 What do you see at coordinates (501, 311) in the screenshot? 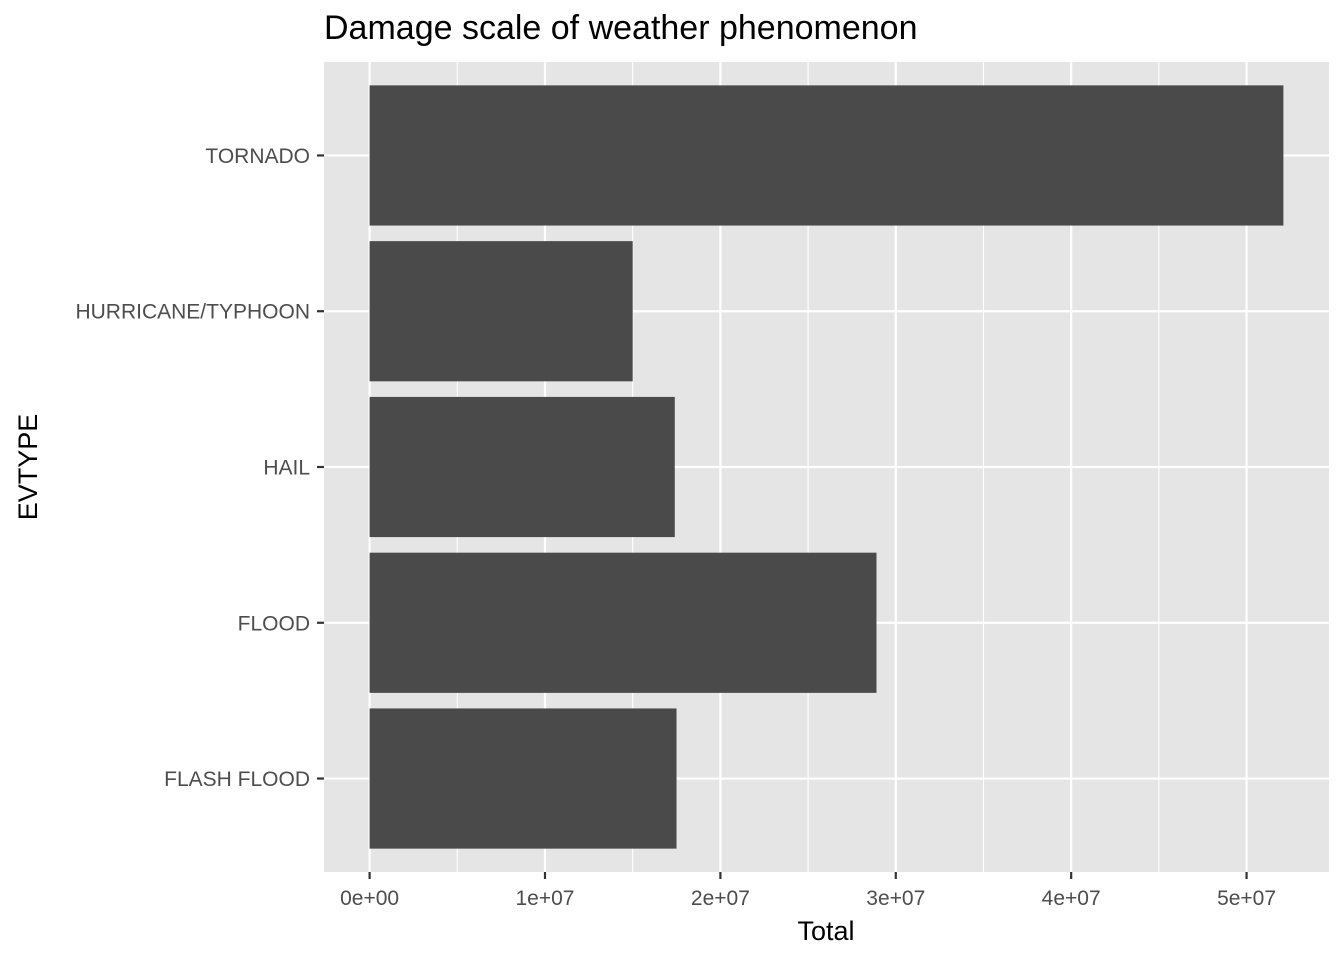
I see `bar-hurricane-typhoon` at bounding box center [501, 311].